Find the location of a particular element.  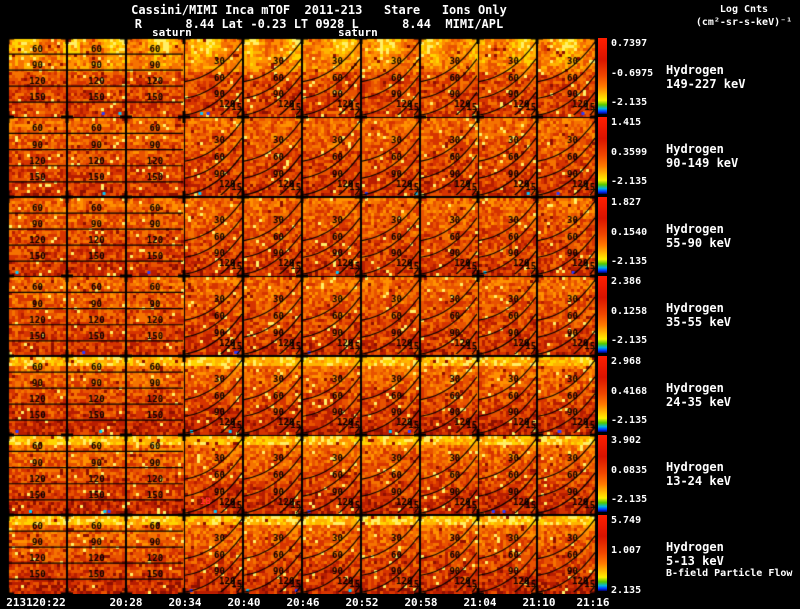

colorbar-tick: 1.007 is located at coordinates (626, 550).